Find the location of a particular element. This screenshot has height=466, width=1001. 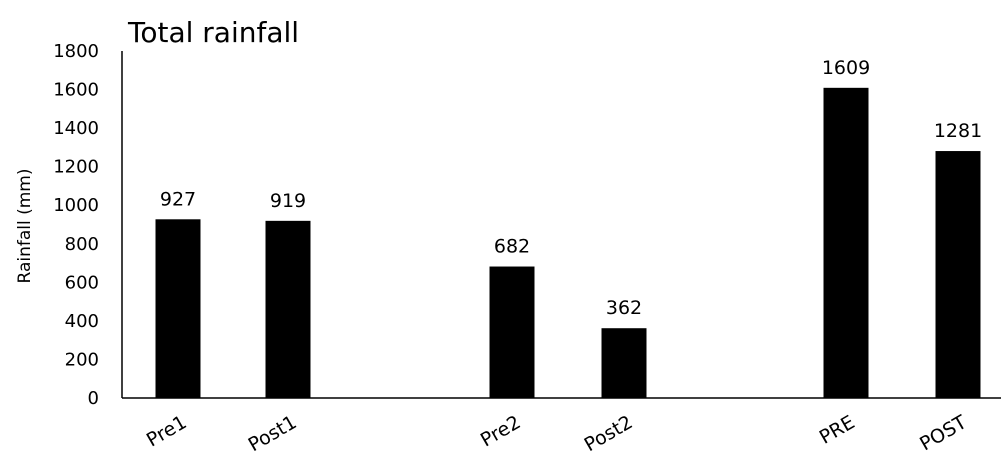

x-tick-label: Pre1 is located at coordinates (167, 431).